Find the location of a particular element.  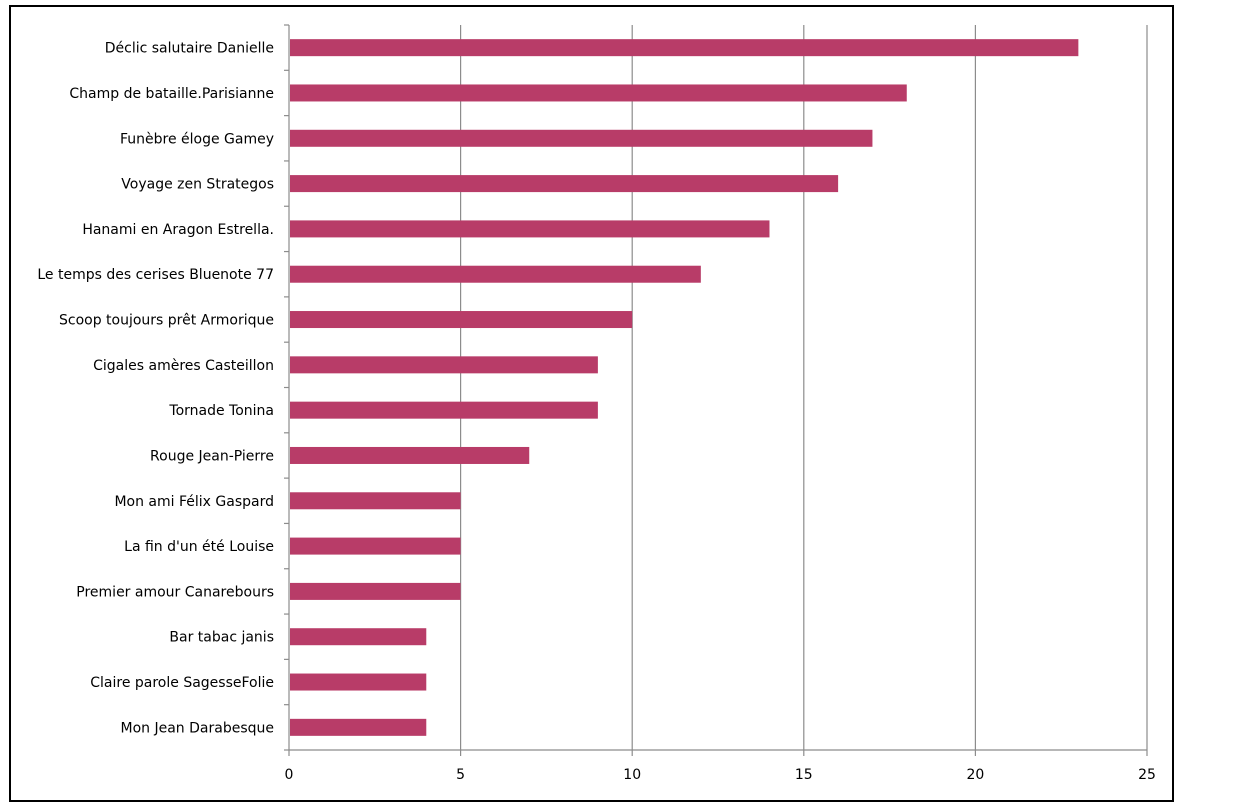

category-label: Tornade Tonina is located at coordinates (221, 411).